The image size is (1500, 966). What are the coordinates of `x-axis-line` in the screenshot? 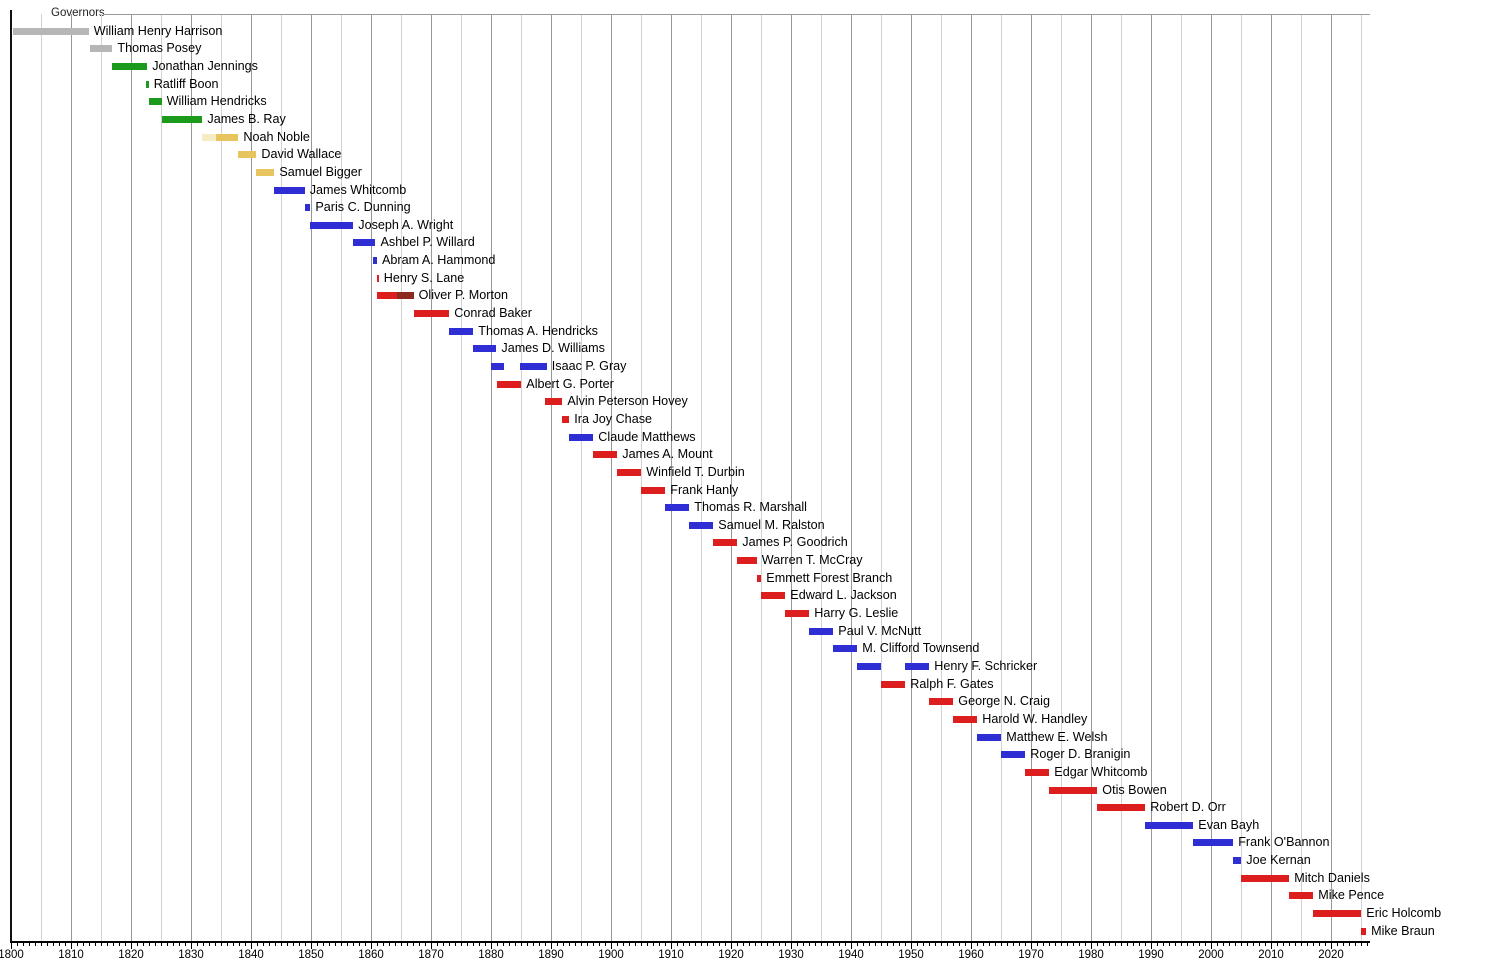 It's located at (690, 942).